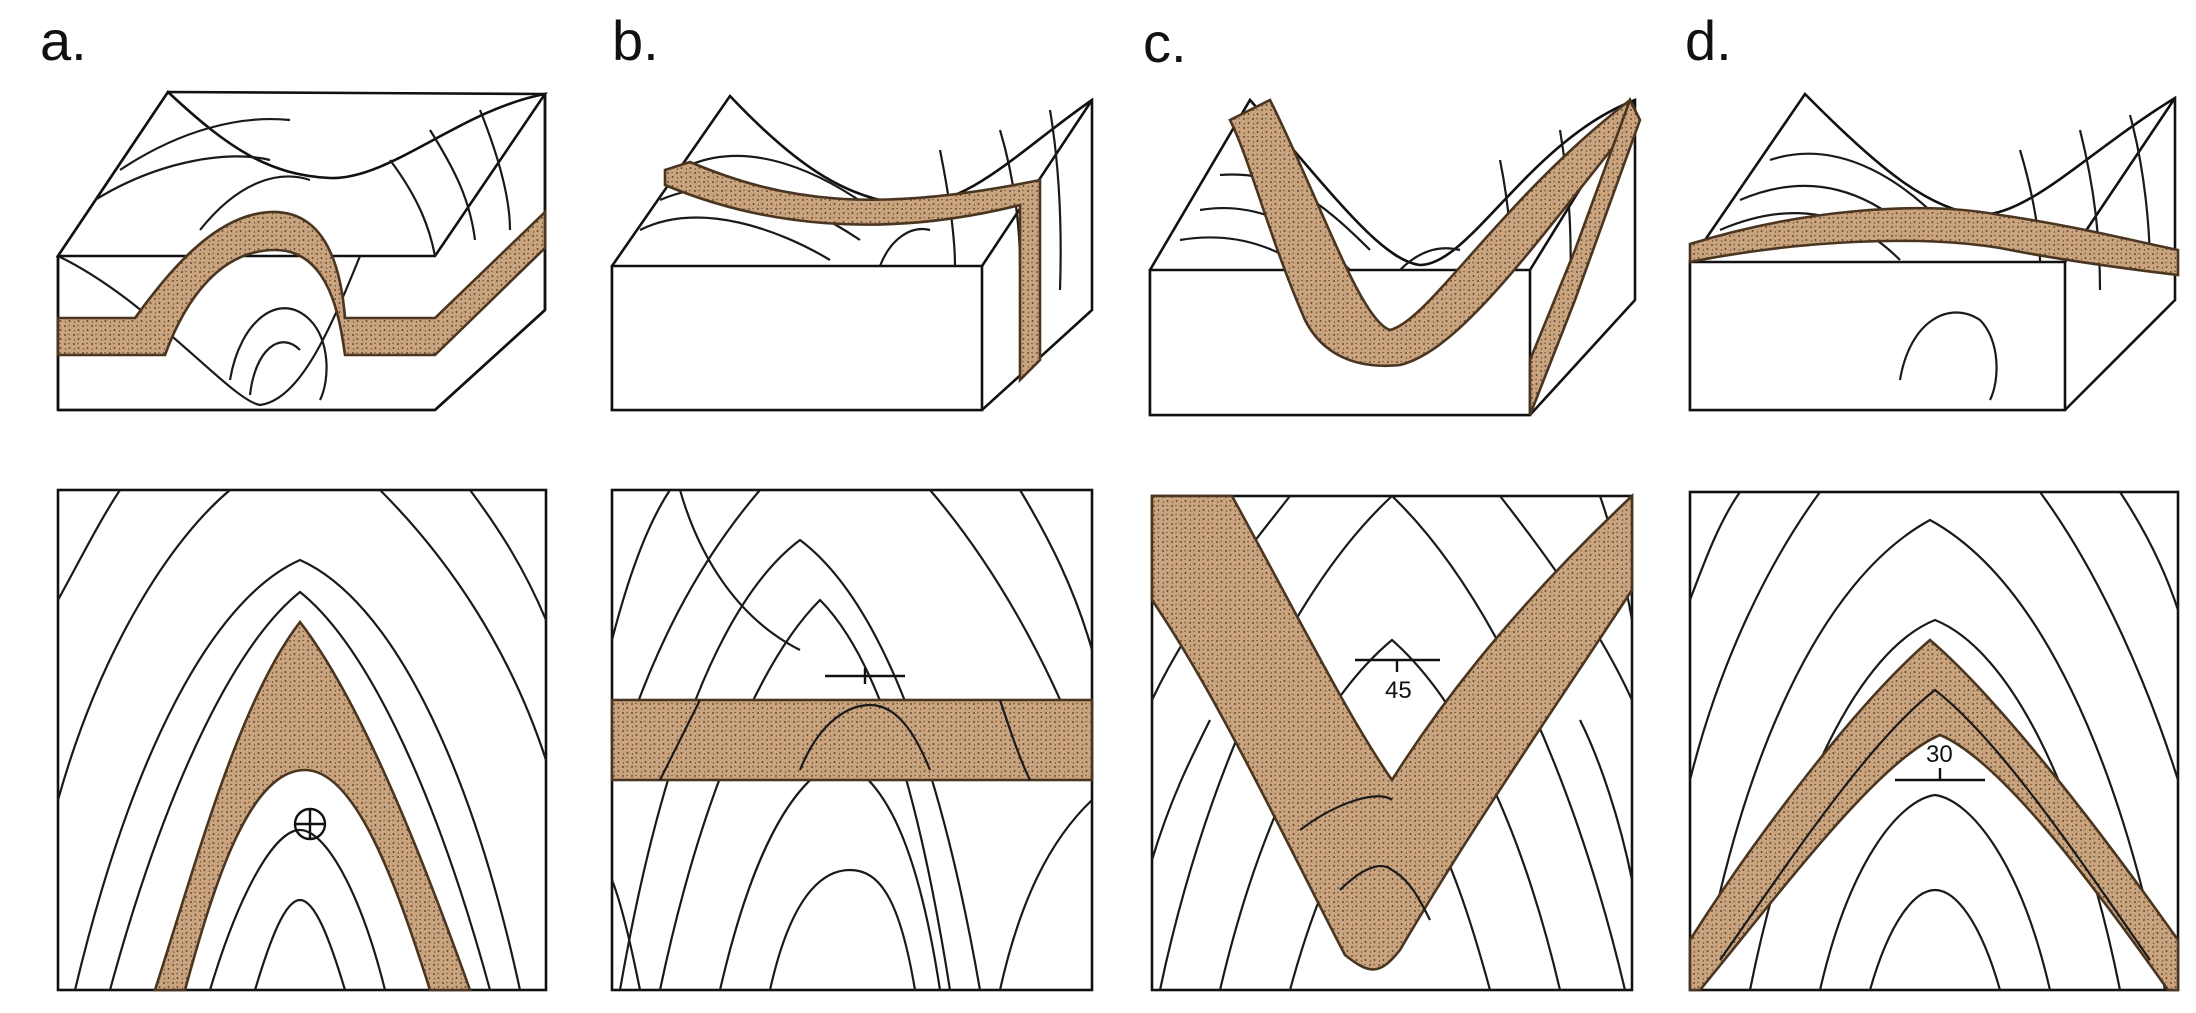  I want to click on map-b, so click(852, 740).